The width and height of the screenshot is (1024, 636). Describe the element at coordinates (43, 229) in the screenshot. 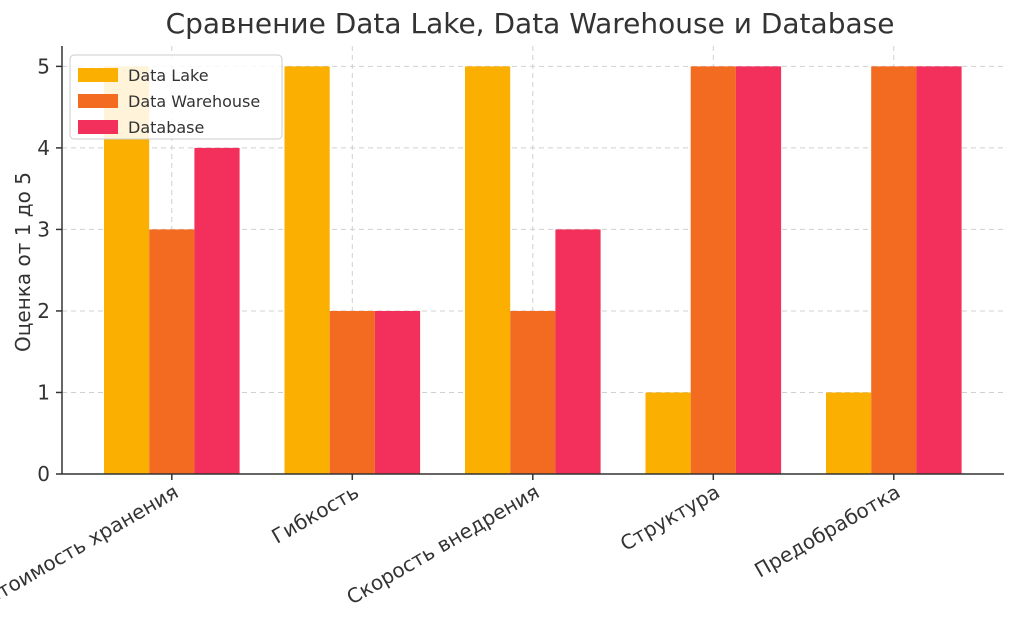

I see `y-tick-label: 3` at that location.